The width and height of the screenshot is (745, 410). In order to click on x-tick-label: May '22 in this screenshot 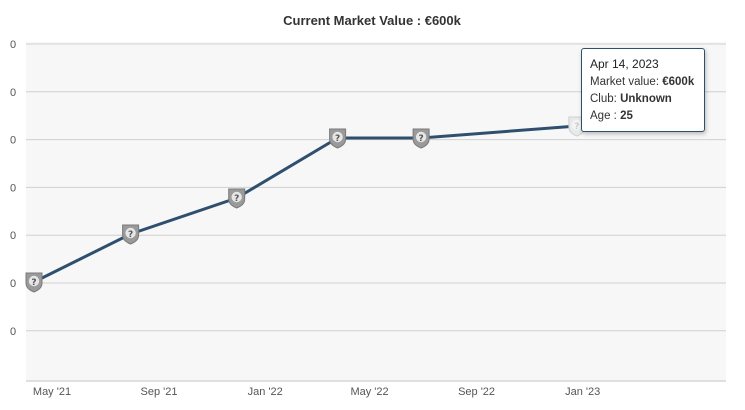, I will do `click(369, 392)`.